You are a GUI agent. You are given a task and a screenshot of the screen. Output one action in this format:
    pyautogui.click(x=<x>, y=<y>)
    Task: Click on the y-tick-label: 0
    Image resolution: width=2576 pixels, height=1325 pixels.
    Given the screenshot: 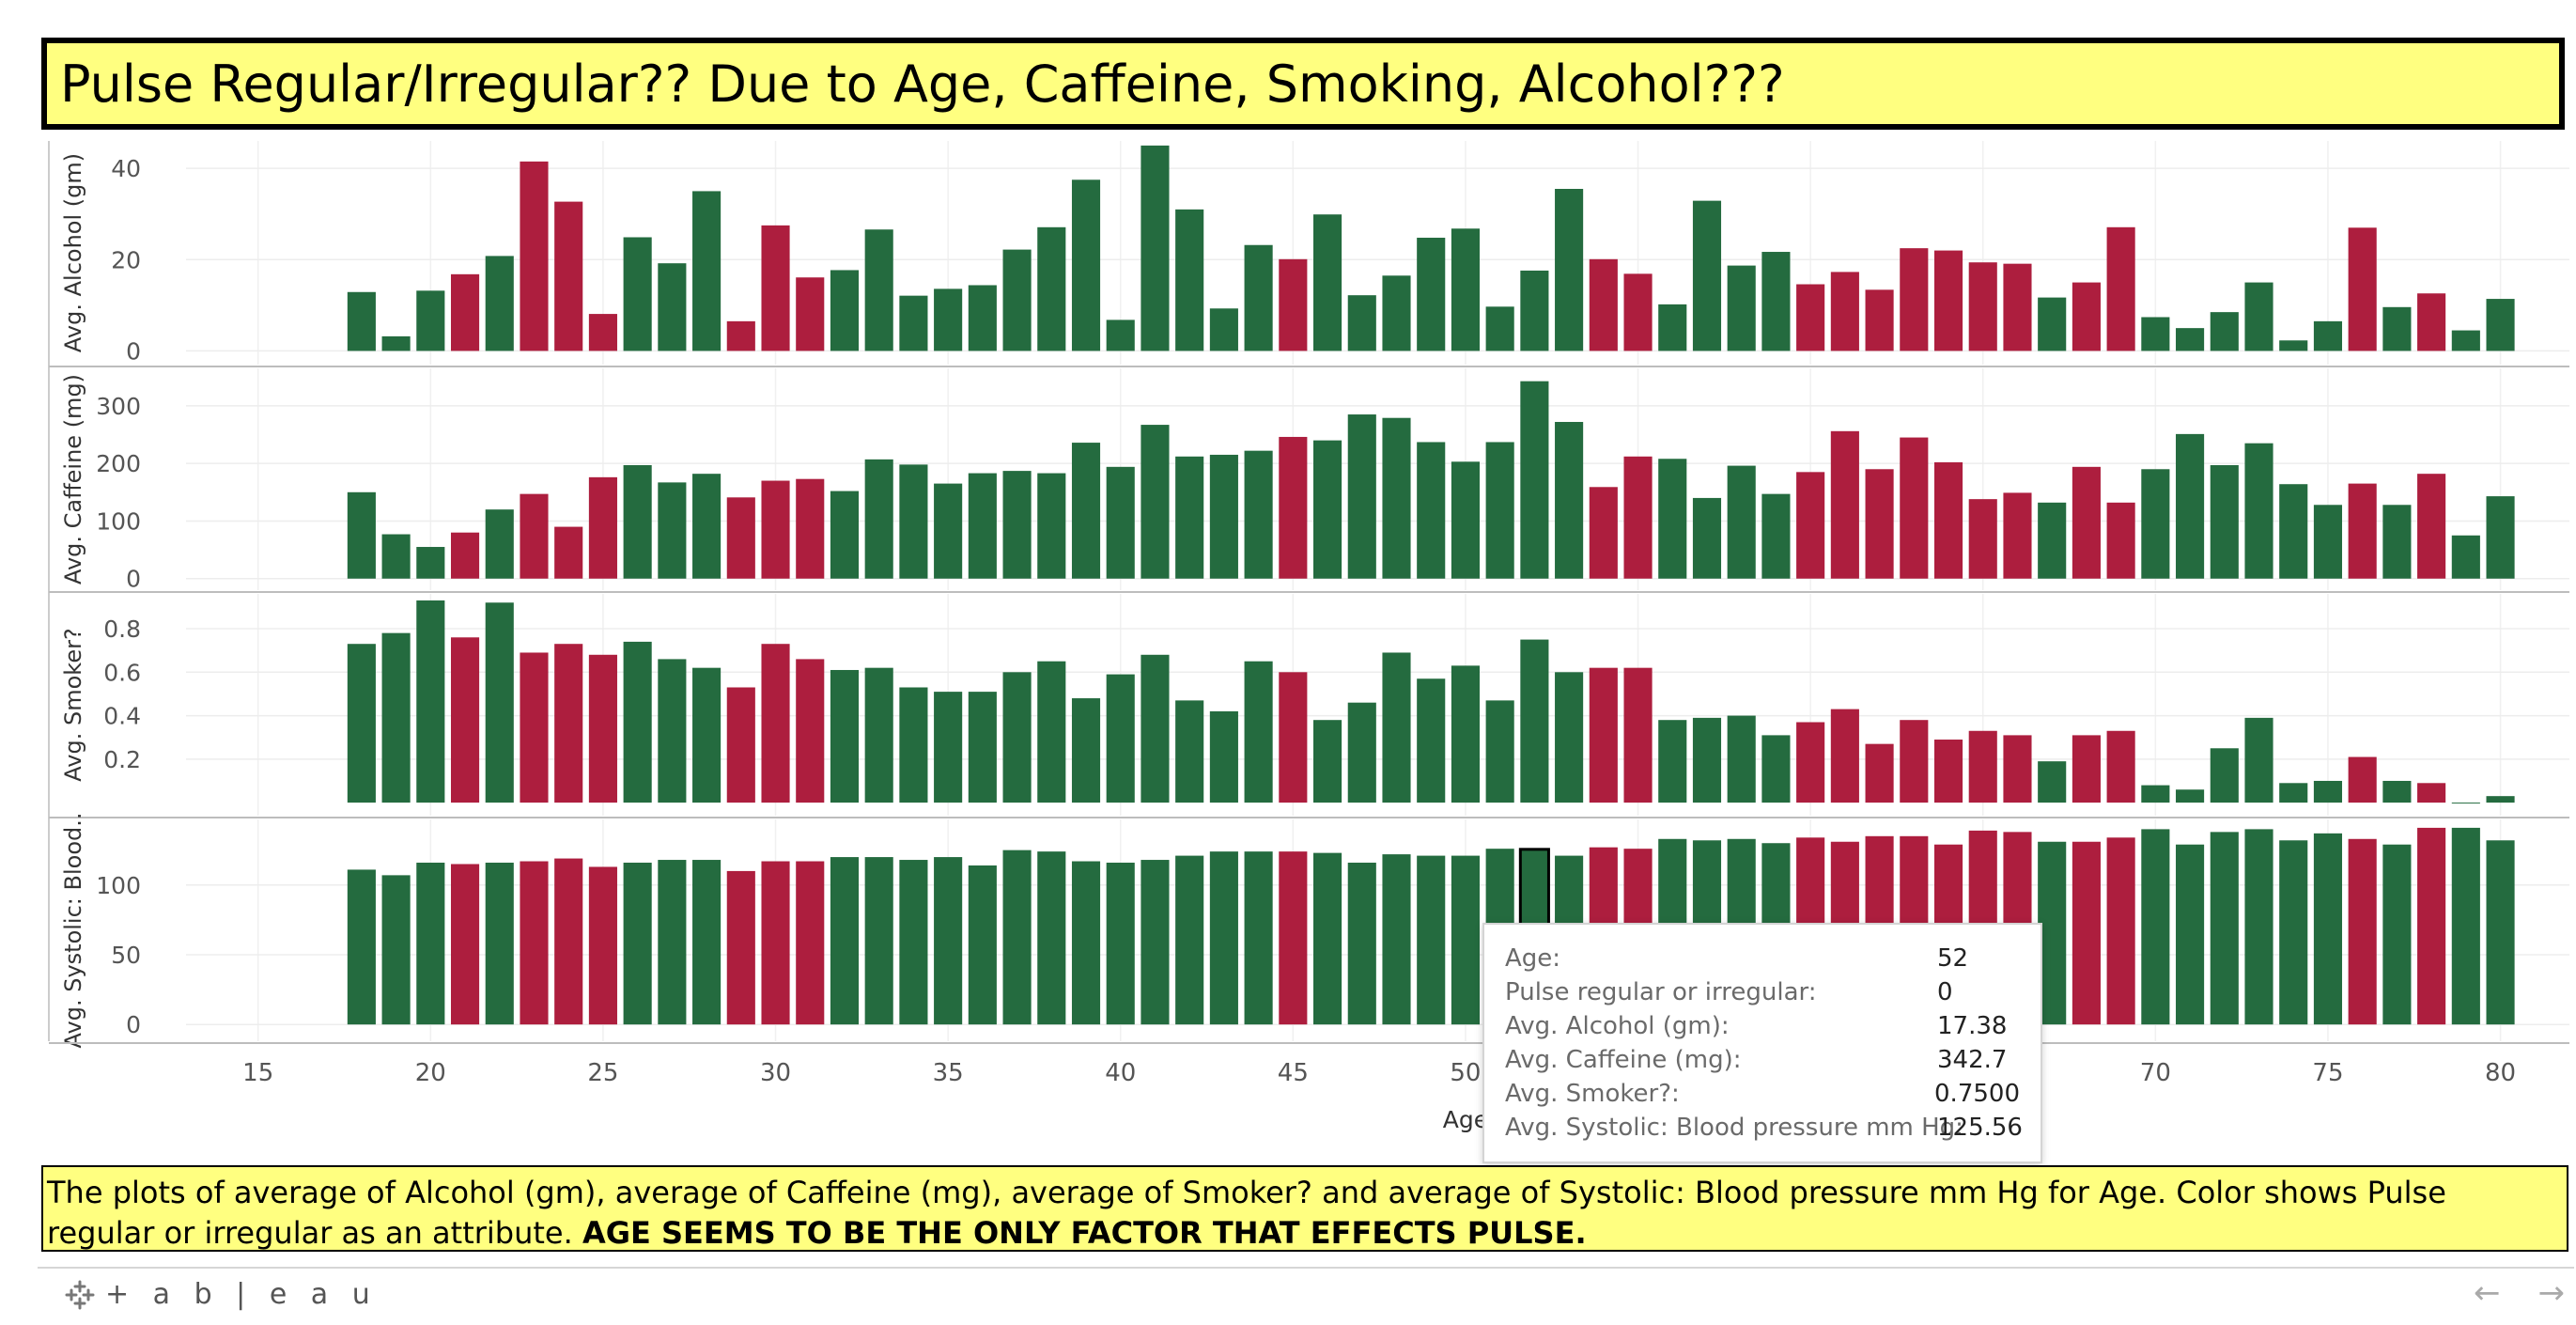 What is the action you would take?
    pyautogui.click(x=134, y=1024)
    